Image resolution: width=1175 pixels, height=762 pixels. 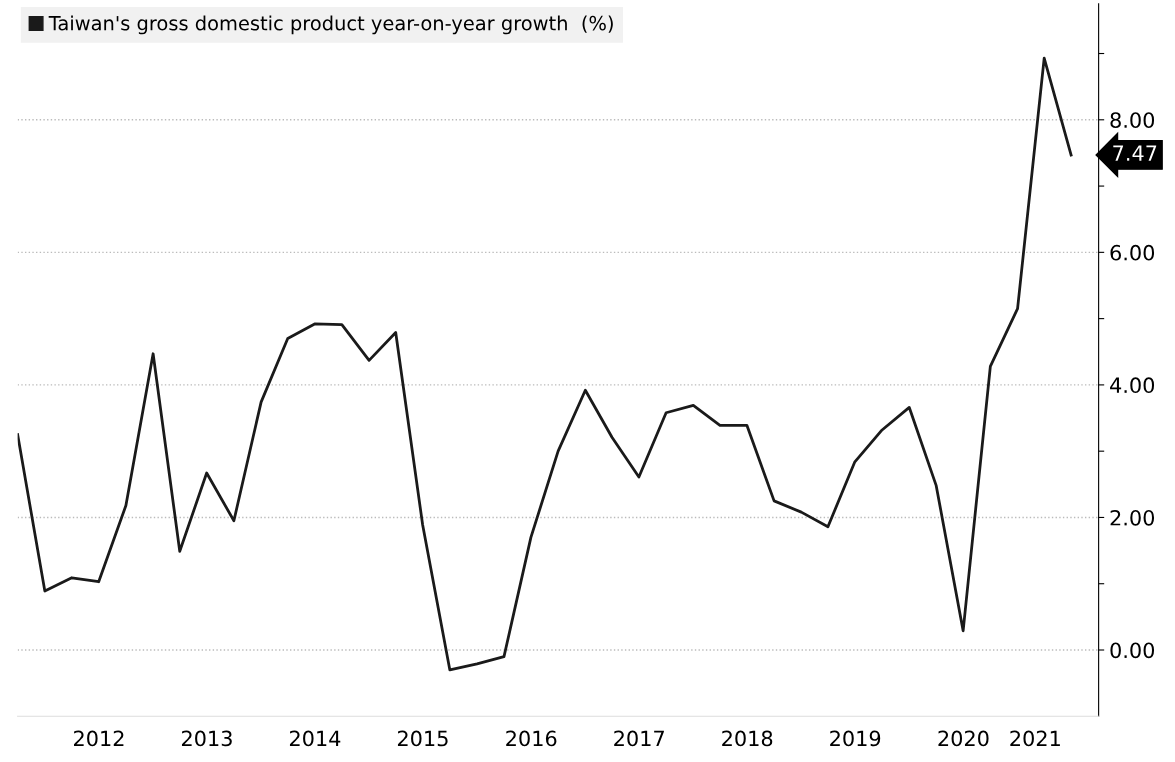 I want to click on y-tick-label: 0.00, so click(x=1132, y=650).